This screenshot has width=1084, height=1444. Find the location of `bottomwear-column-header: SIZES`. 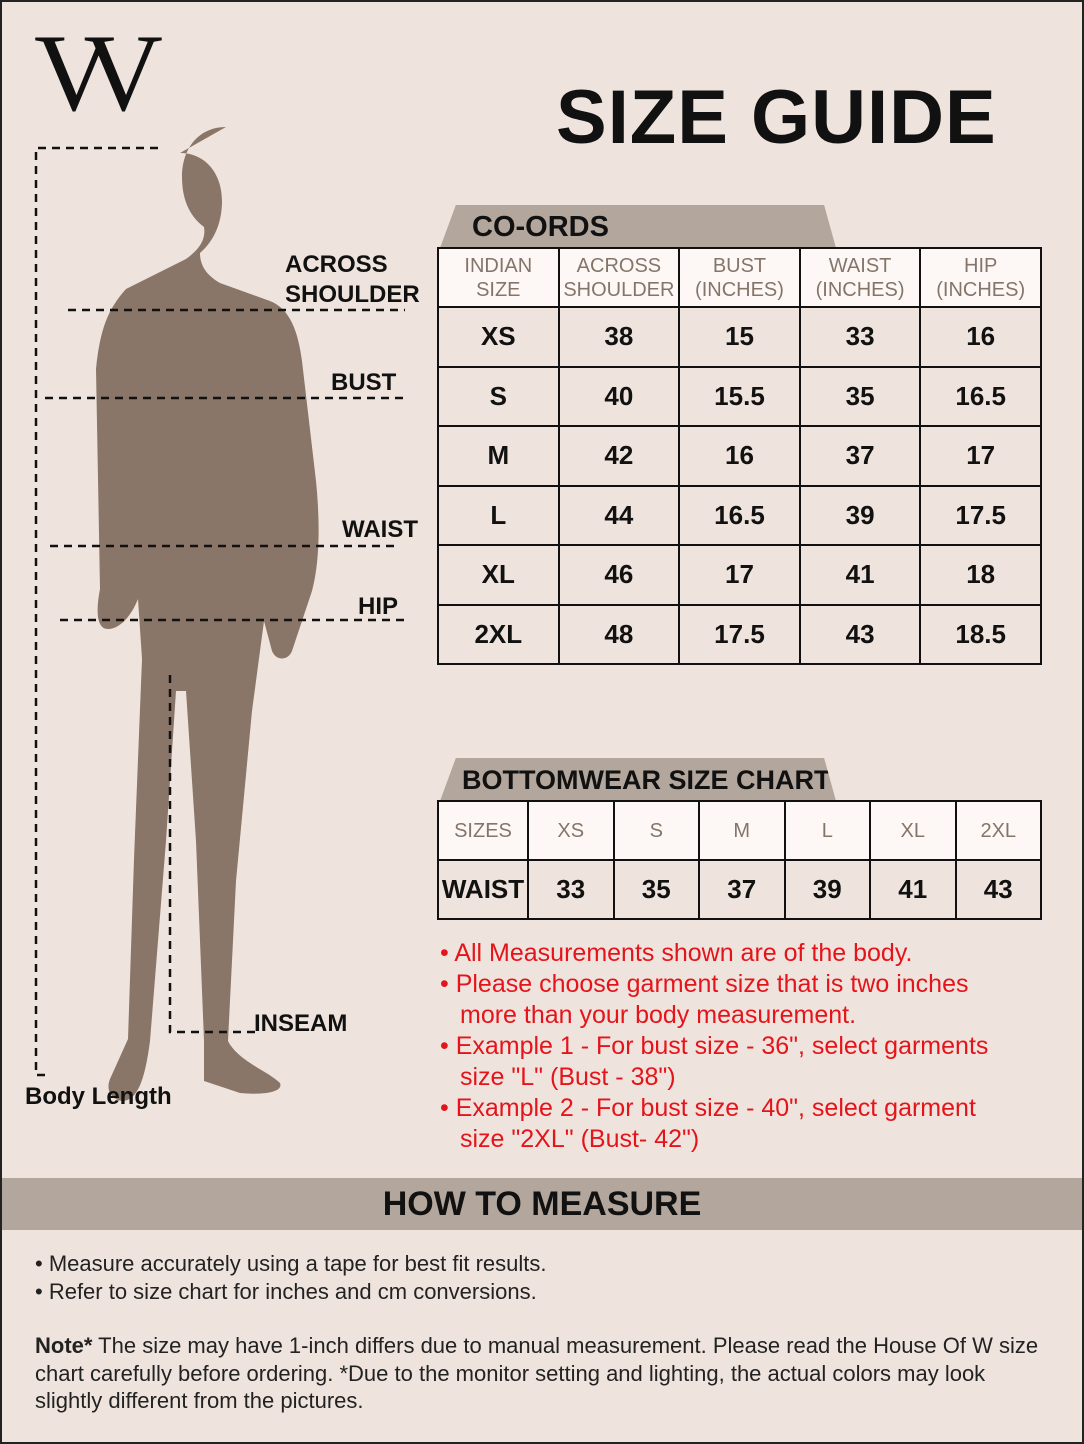

bottomwear-column-header: SIZES is located at coordinates (483, 830).